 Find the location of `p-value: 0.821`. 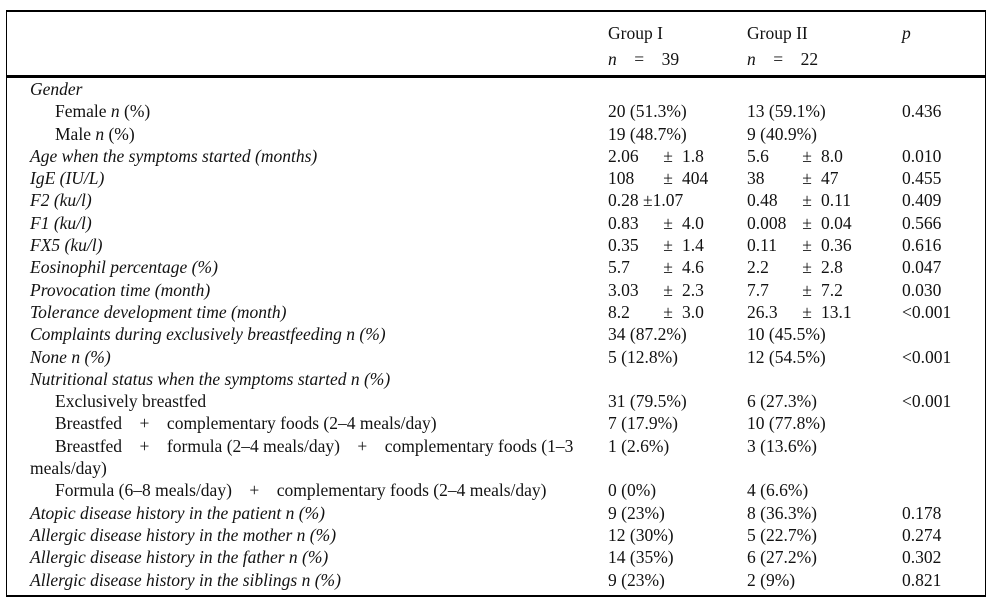

p-value: 0.821 is located at coordinates (922, 579).